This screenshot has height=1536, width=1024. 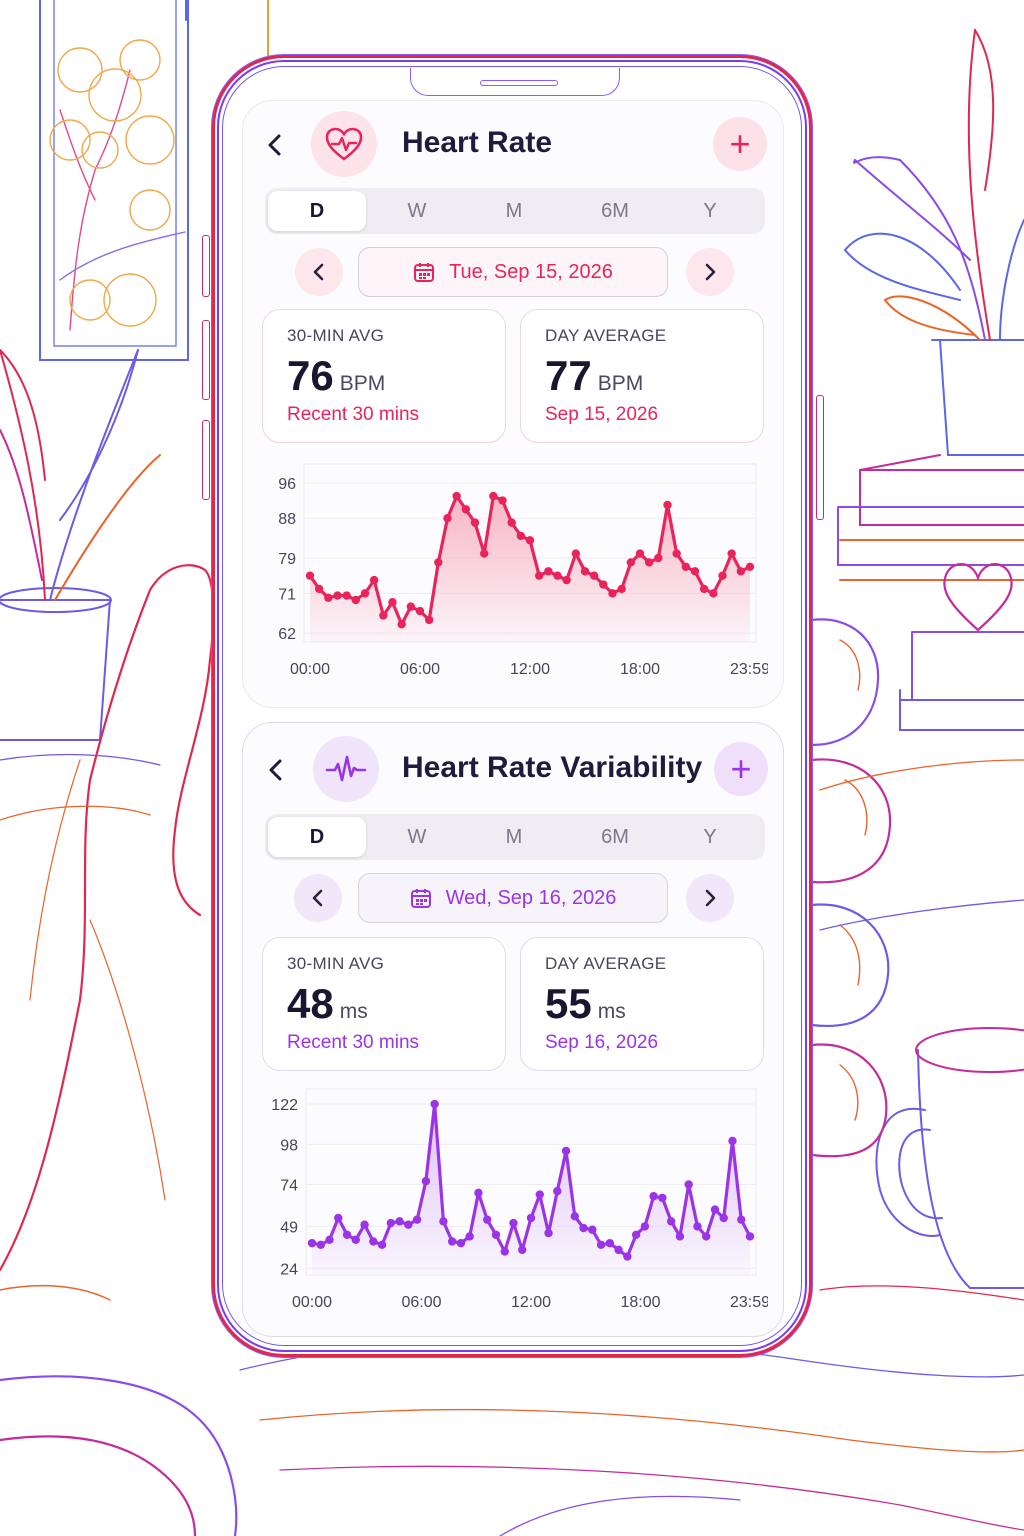 I want to click on tree-illustration, so click(x=117, y=185).